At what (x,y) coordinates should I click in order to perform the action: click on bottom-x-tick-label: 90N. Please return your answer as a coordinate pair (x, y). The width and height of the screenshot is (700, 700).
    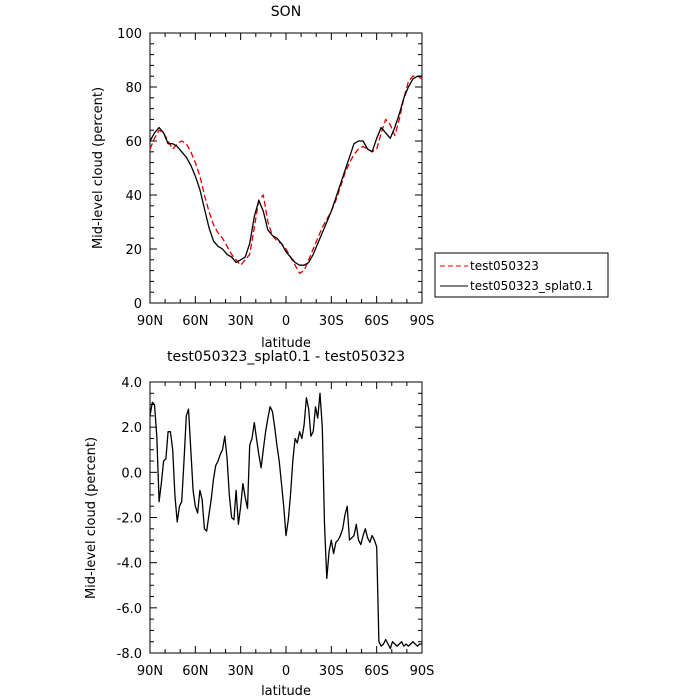
    Looking at the image, I should click on (150, 671).